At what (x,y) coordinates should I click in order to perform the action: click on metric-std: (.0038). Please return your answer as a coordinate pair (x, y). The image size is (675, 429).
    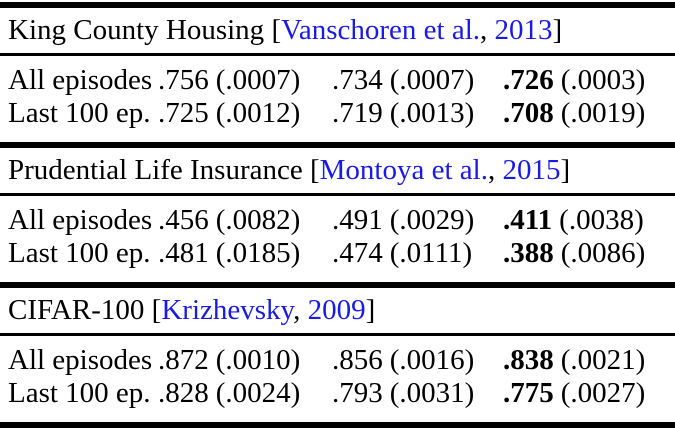
    Looking at the image, I should click on (601, 220).